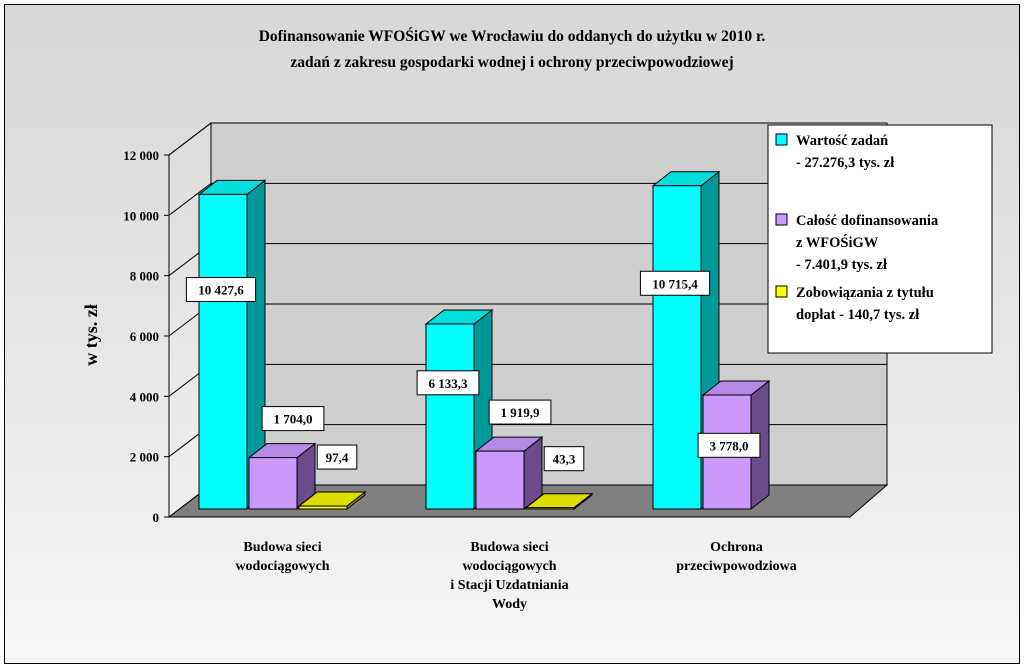 The image size is (1024, 670). I want to click on data-label: 1 919,9, so click(521, 412).